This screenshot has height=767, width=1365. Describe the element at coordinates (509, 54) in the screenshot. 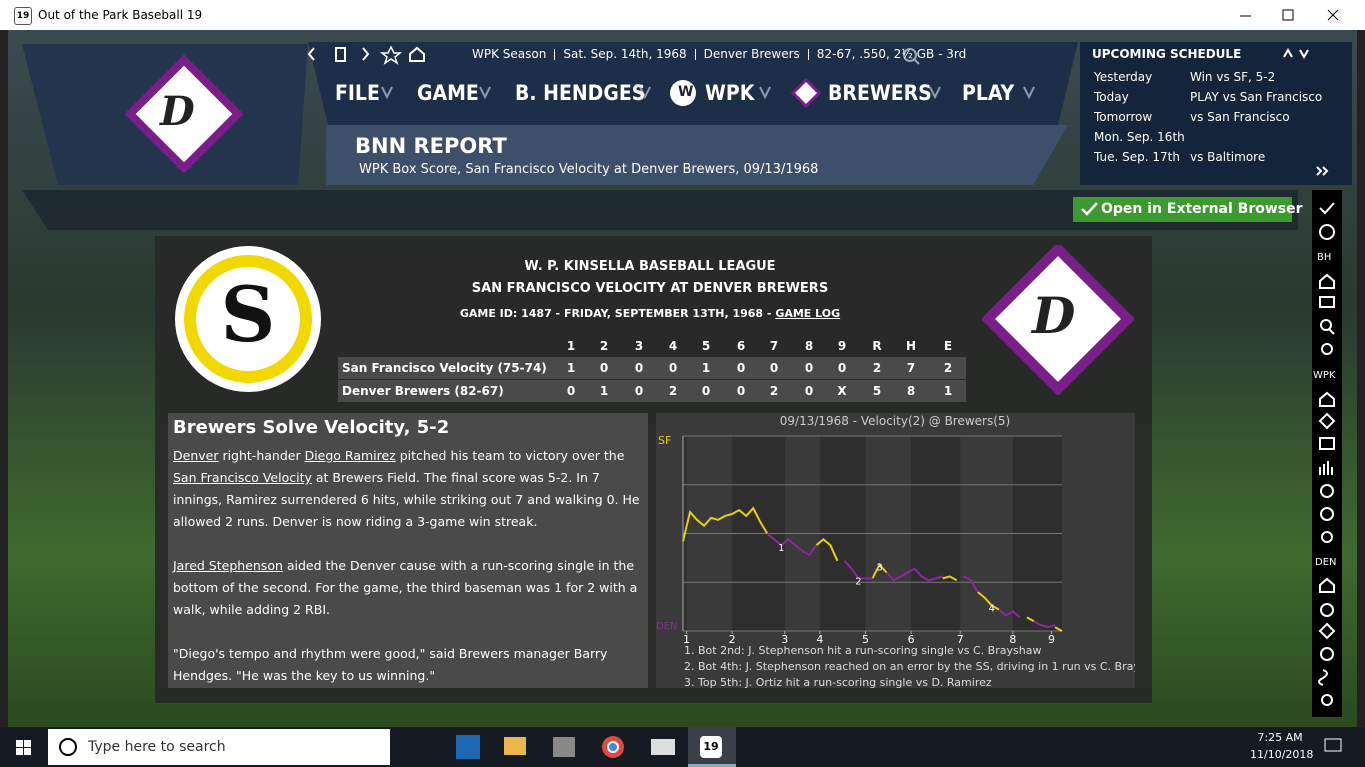

I see `status-item: WPK Season` at that location.